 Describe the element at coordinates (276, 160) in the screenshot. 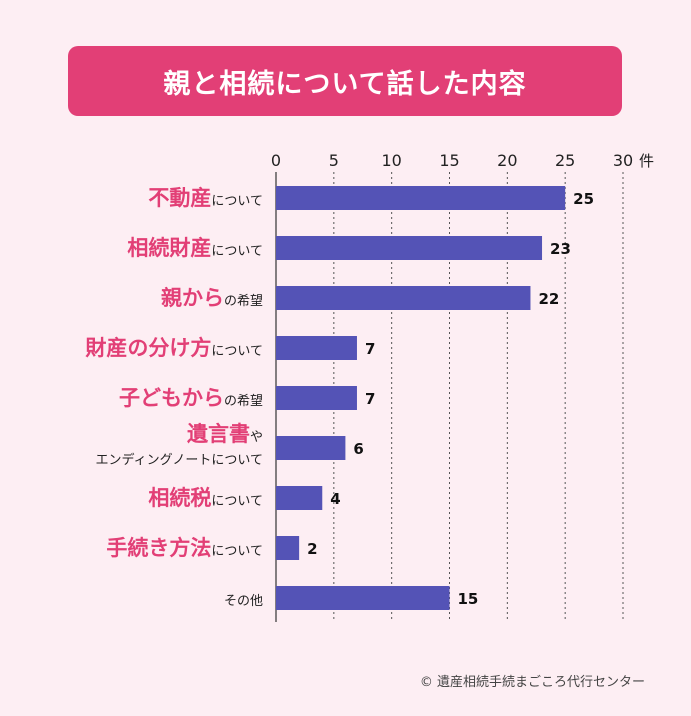

I see `x-tick-label: 0` at that location.